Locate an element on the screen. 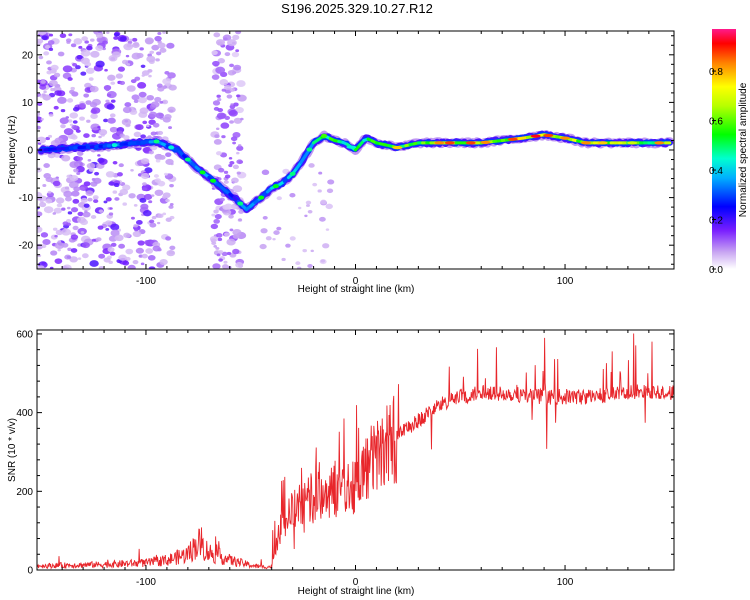 The width and height of the screenshot is (750, 600). top-ytick-label: -10 is located at coordinates (26, 198).